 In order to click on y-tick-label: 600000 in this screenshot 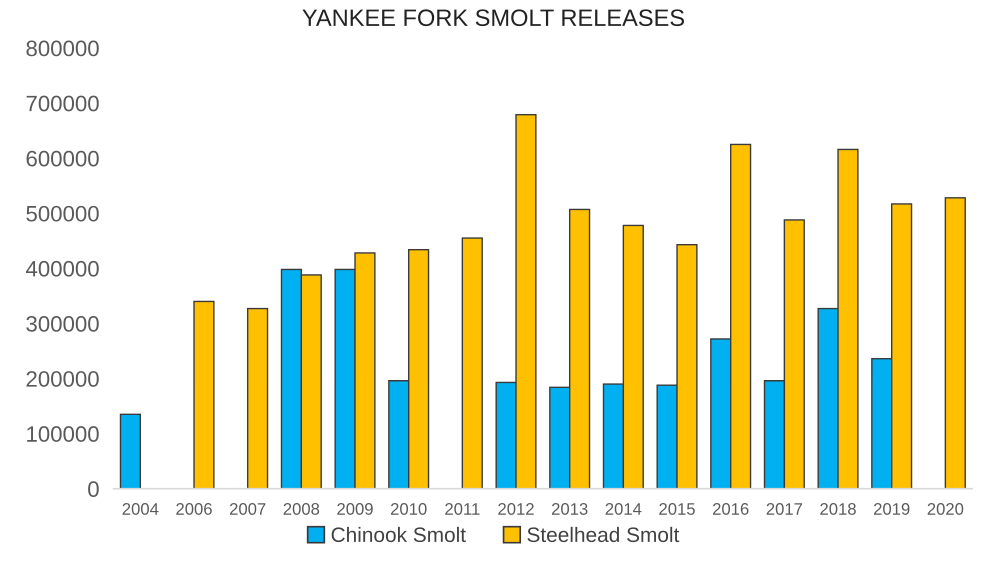, I will do `click(62, 158)`.